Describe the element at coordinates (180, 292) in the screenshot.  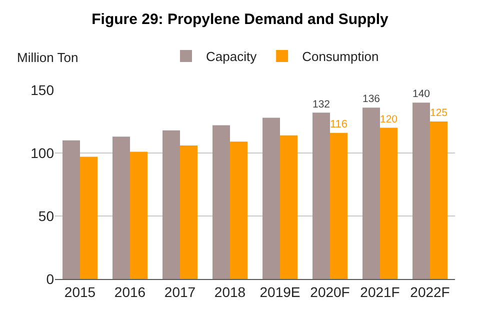
I see `x-tick-label: 2017` at that location.